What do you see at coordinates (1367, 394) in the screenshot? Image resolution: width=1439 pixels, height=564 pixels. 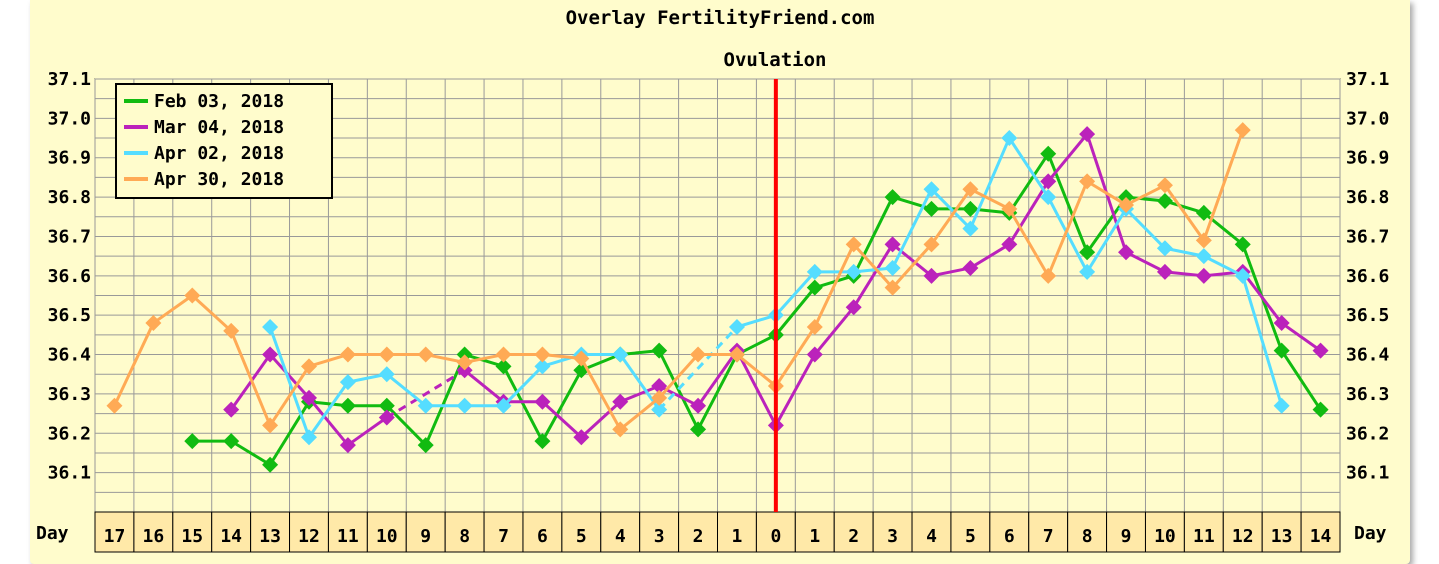 I see `y-tick-label-right: 36.3` at bounding box center [1367, 394].